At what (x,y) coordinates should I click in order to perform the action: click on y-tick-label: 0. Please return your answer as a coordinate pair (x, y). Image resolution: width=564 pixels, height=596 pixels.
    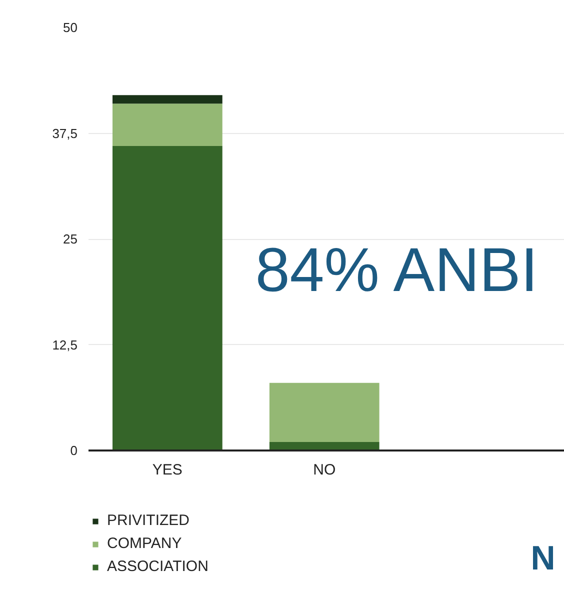
    Looking at the image, I should click on (74, 450).